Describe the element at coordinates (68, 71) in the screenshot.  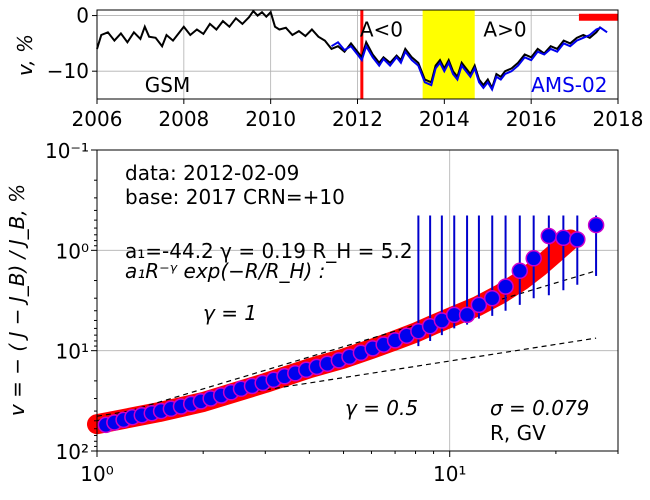
I see `top-y-tick-label--10: −10` at that location.